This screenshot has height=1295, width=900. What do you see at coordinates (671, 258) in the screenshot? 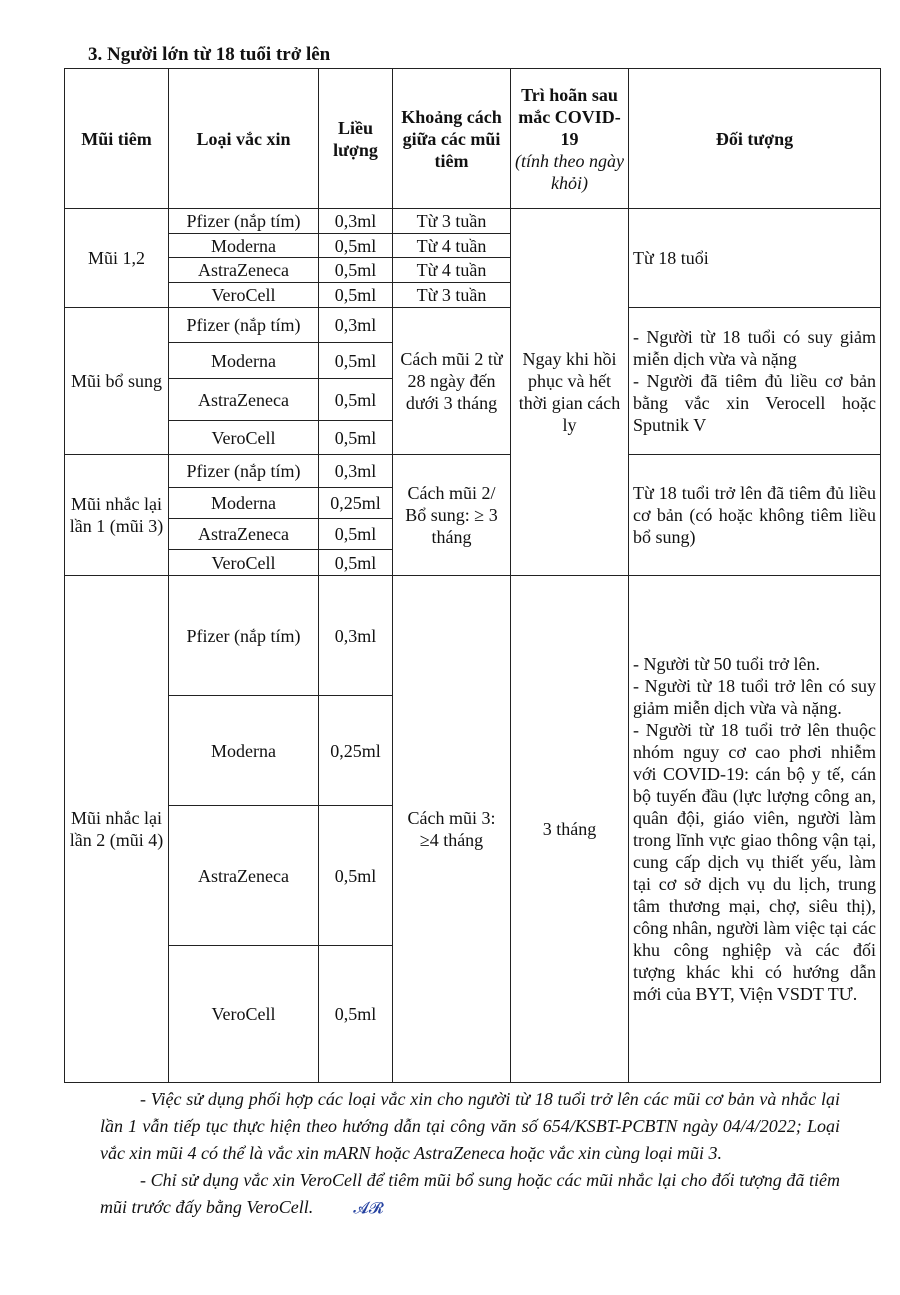
I see `target-line: Từ 18 tuổi` at bounding box center [671, 258].